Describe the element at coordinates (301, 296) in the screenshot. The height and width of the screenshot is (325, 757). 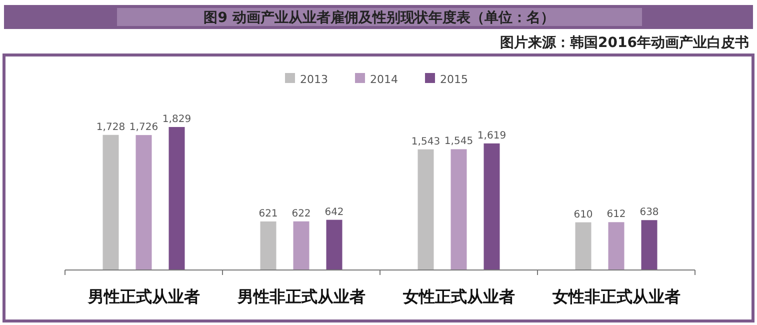
I see `x-tick-label: 男性非正式从业者` at that location.